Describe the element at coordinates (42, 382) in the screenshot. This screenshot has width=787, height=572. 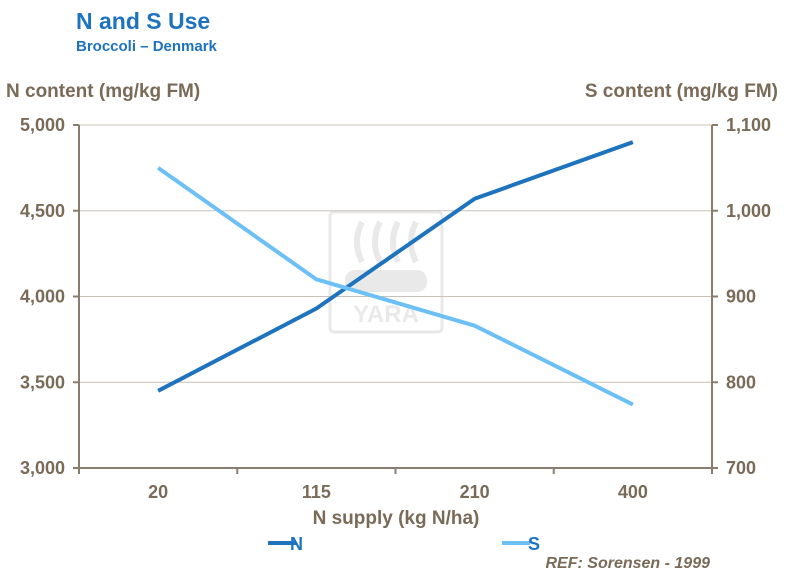
I see `y-left-tick-label: 3,500` at that location.